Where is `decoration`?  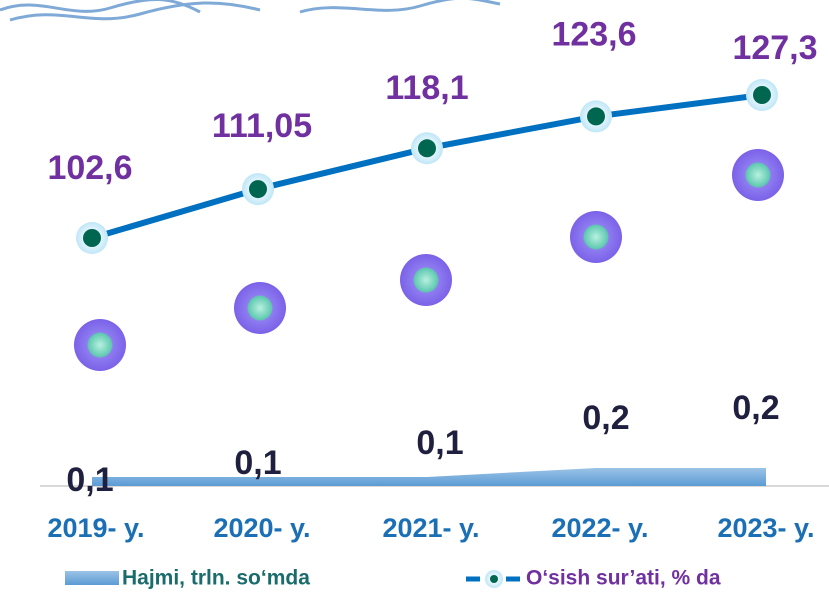
decoration is located at coordinates (250, 11).